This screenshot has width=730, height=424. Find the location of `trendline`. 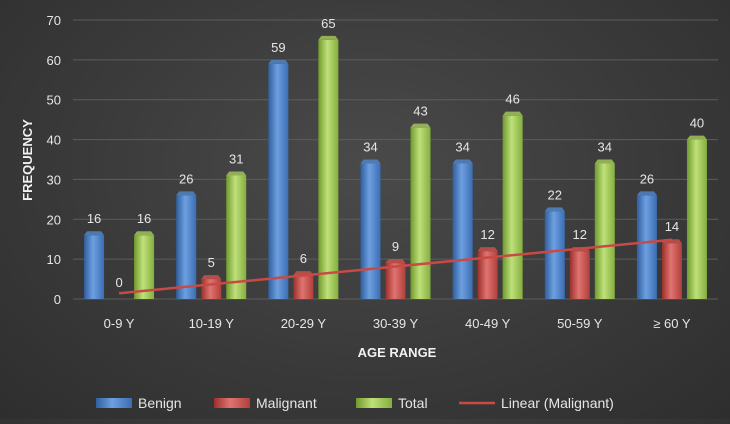

trendline is located at coordinates (395, 266).